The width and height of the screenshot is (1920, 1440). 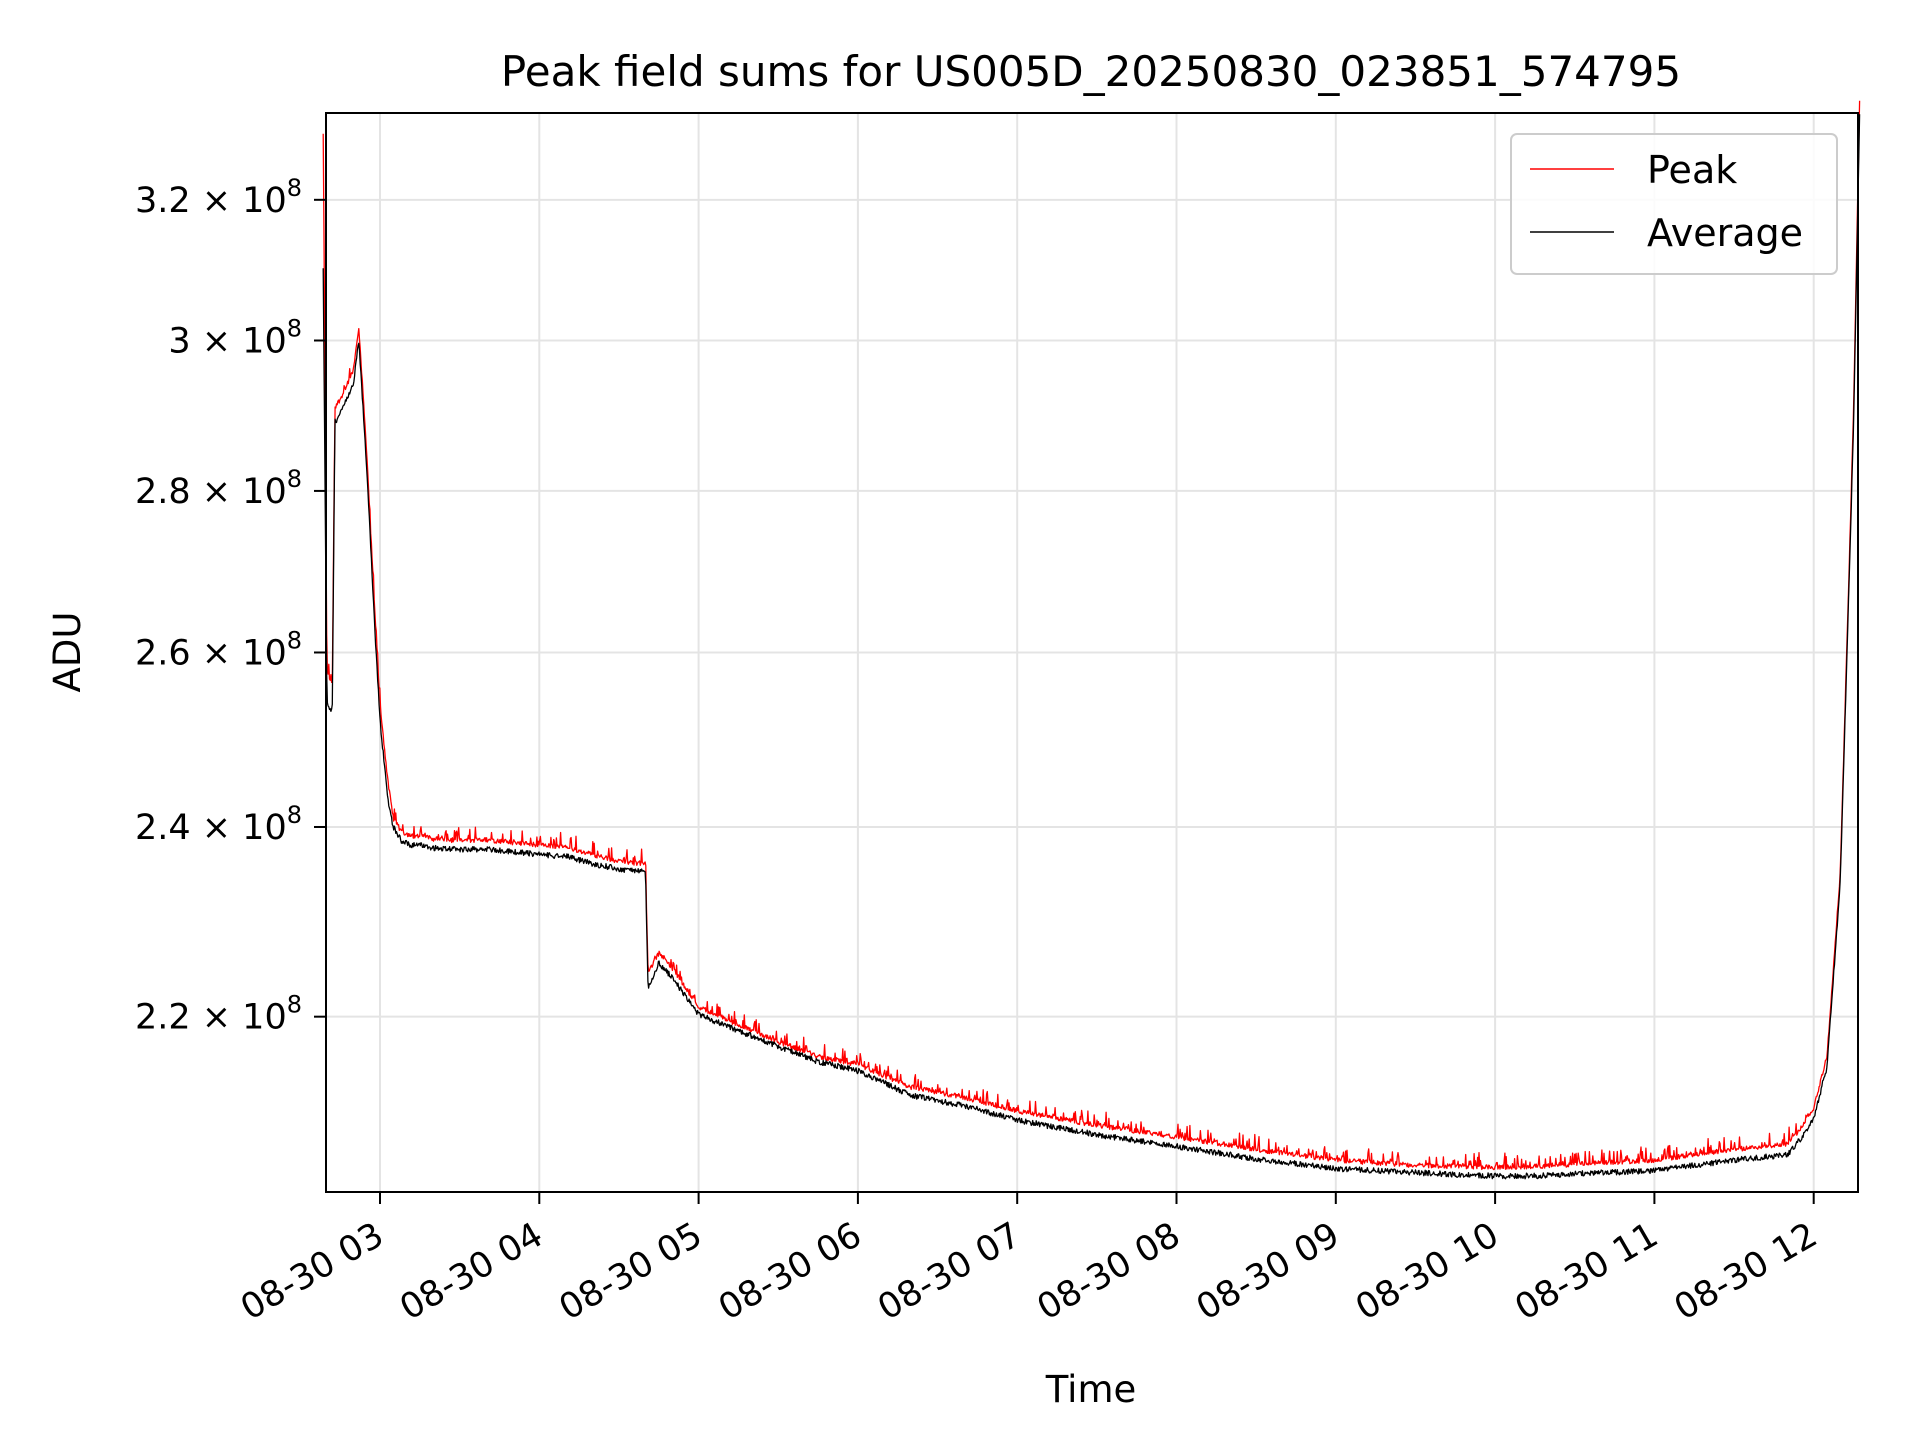 What do you see at coordinates (312, 1271) in the screenshot?
I see `x-tick-label: 08-30 03` at bounding box center [312, 1271].